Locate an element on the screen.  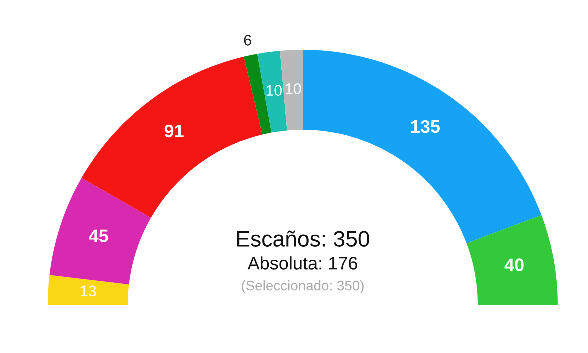
data-label: 135 is located at coordinates (426, 127).